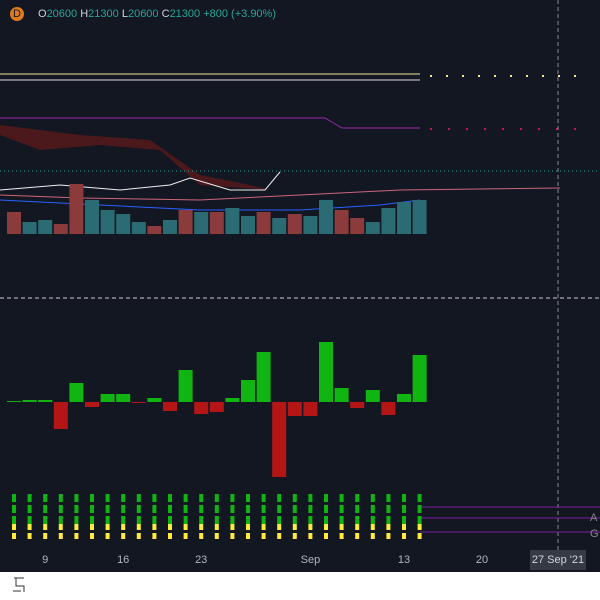 The height and width of the screenshot is (600, 600). What do you see at coordinates (482, 560) in the screenshot?
I see `x-tick-label: 20` at bounding box center [482, 560].